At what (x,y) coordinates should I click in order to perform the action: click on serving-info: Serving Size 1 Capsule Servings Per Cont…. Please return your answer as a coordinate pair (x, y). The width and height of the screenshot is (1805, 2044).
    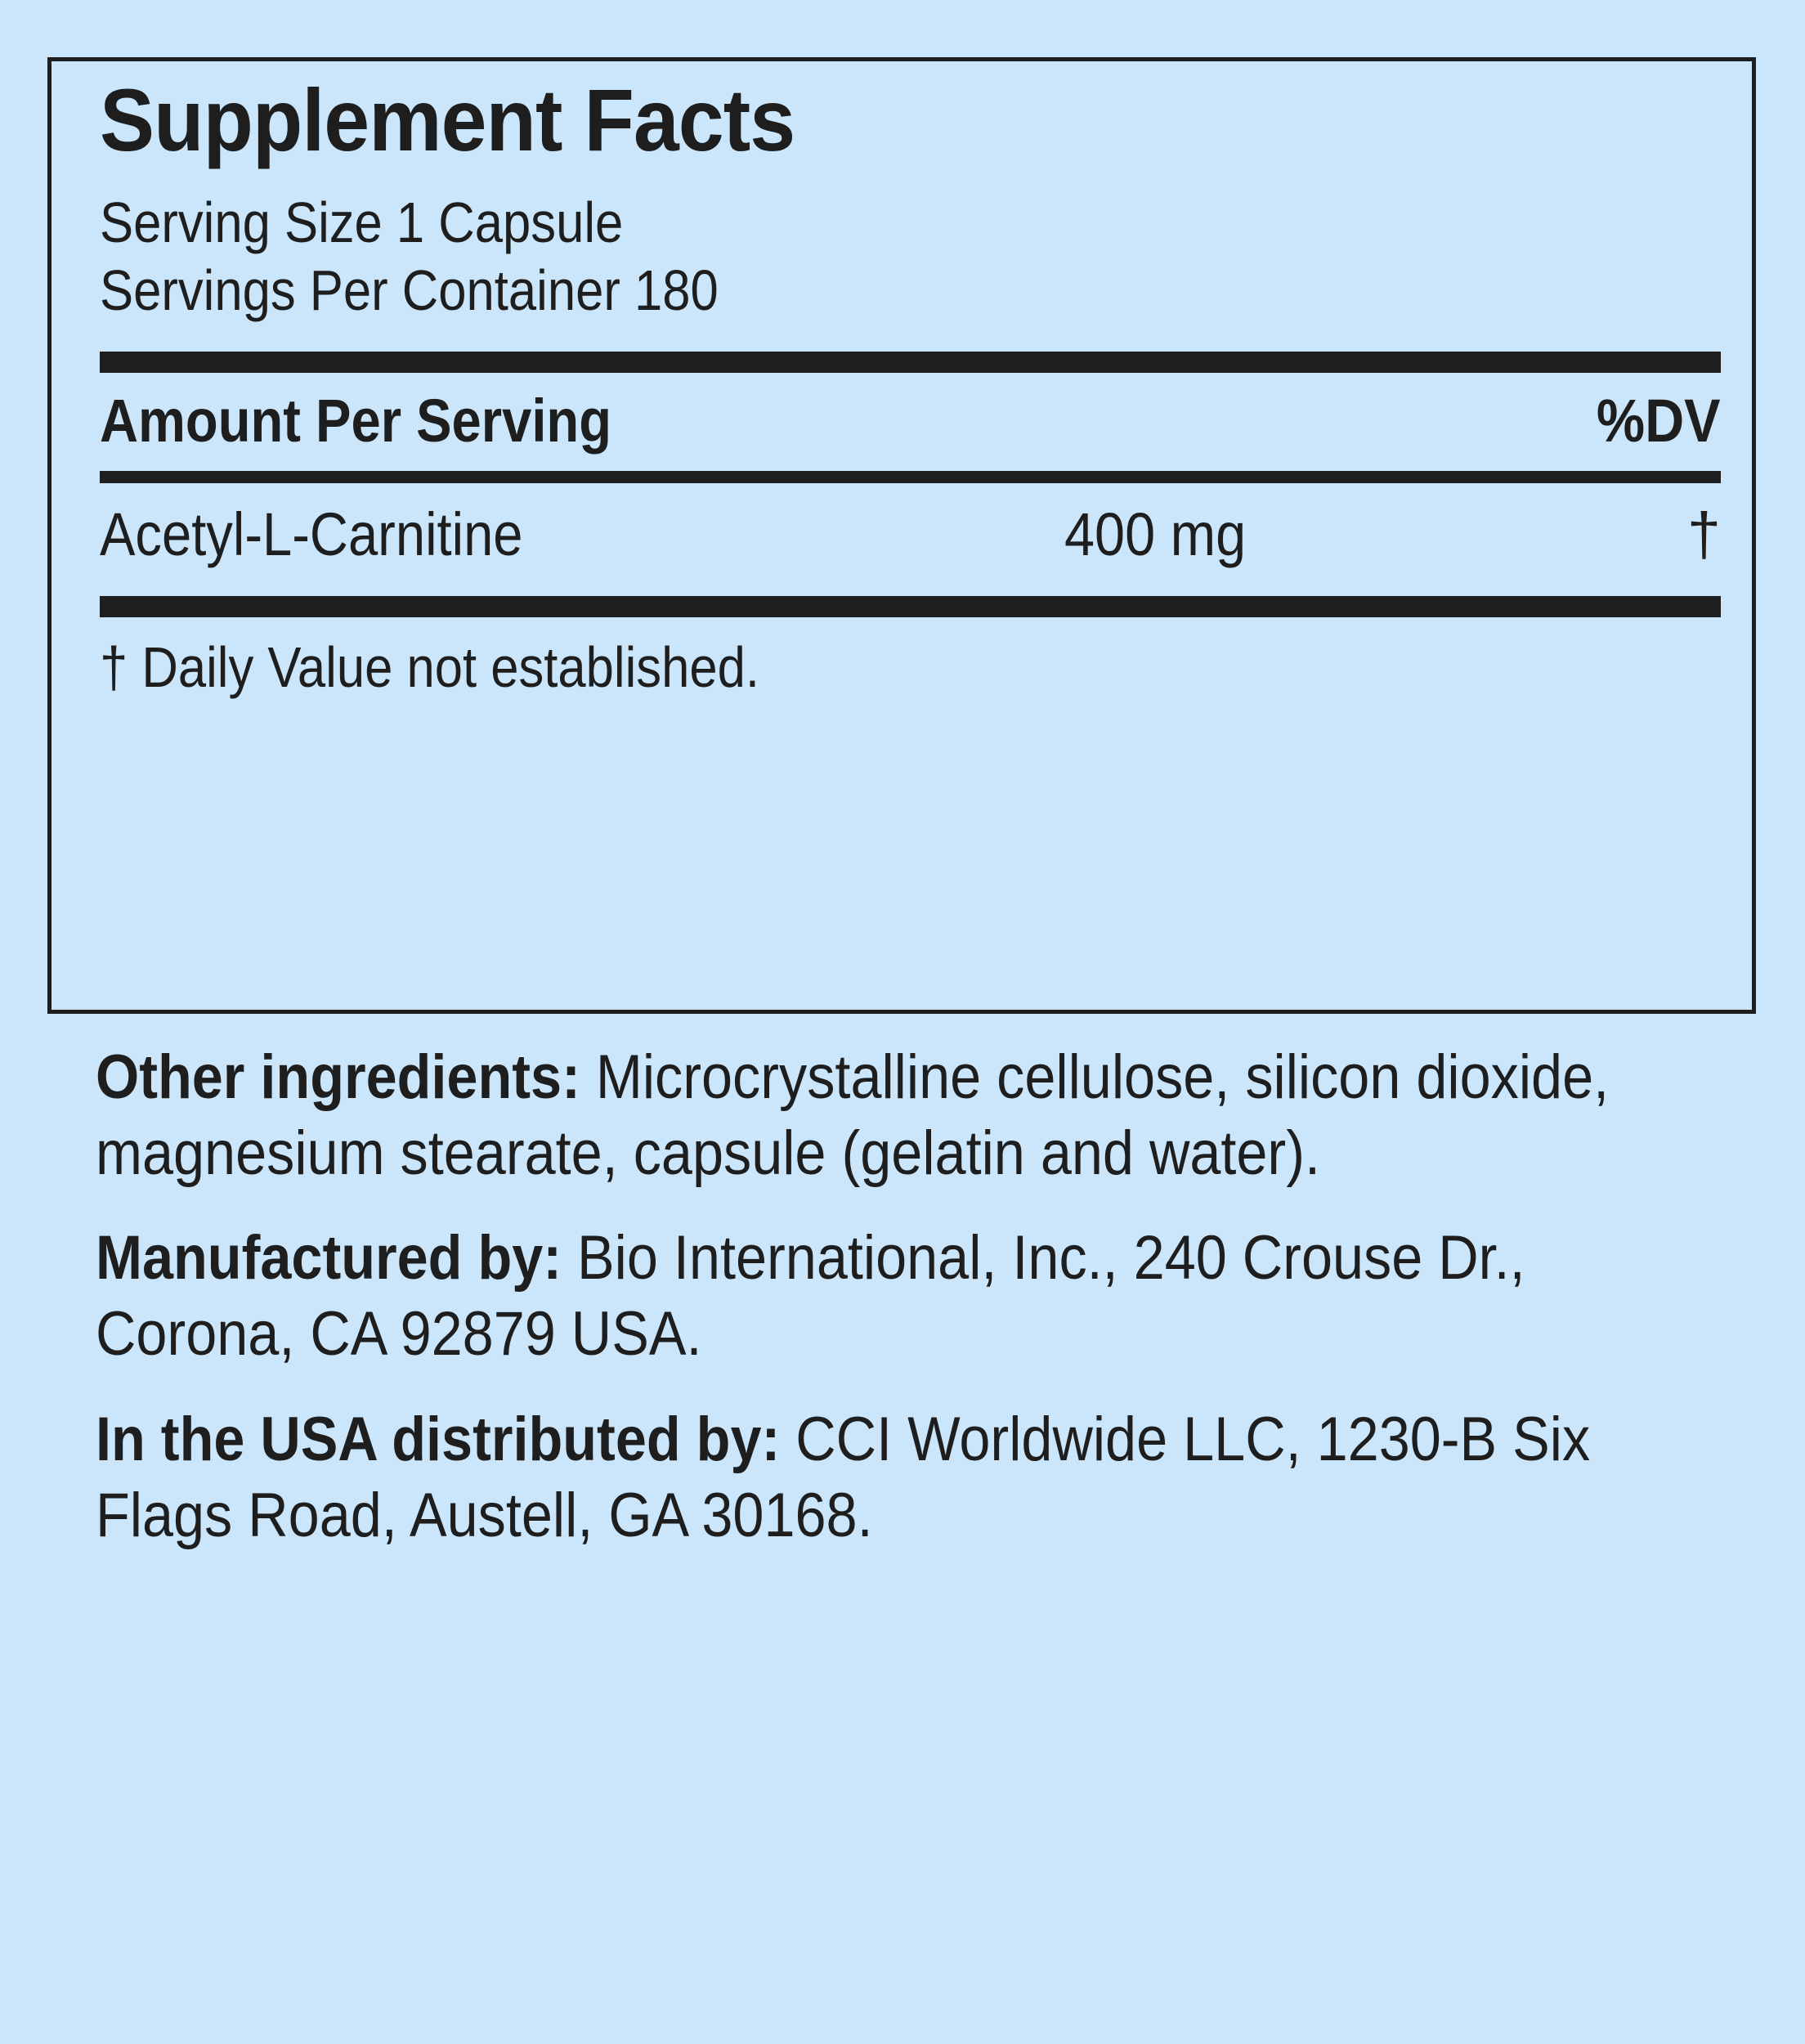
    Looking at the image, I should click on (910, 257).